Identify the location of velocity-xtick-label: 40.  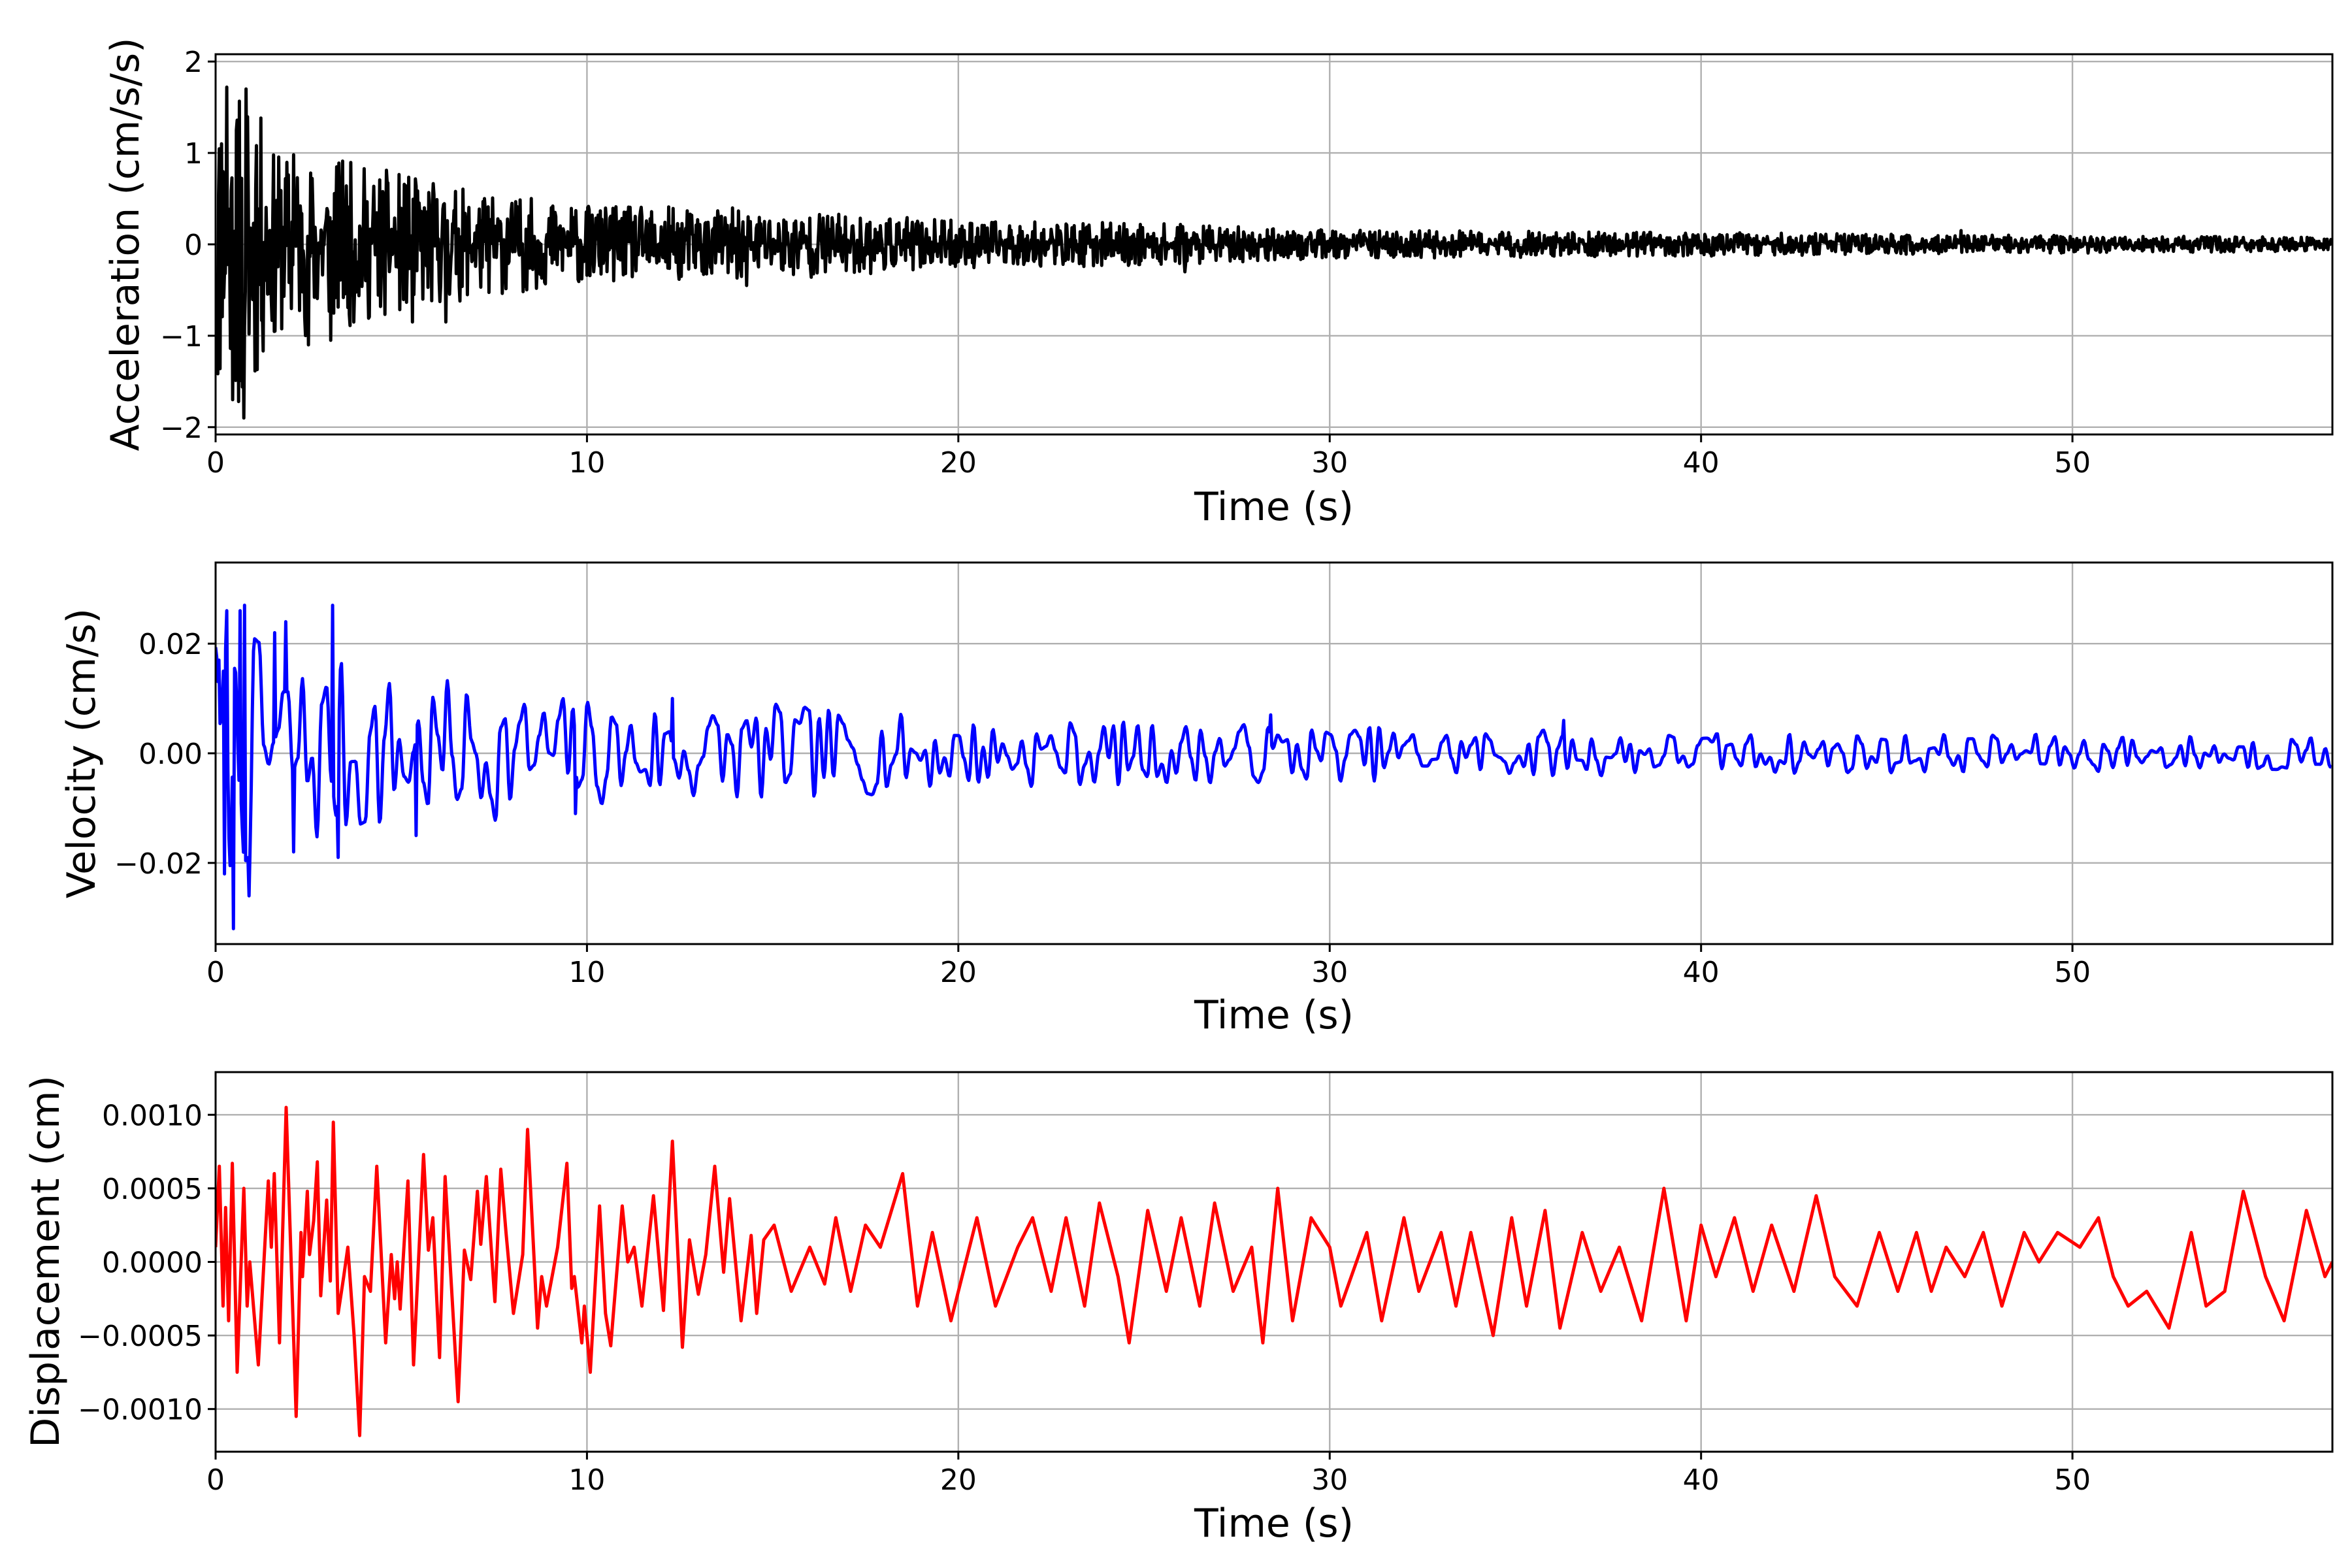
(1701, 972).